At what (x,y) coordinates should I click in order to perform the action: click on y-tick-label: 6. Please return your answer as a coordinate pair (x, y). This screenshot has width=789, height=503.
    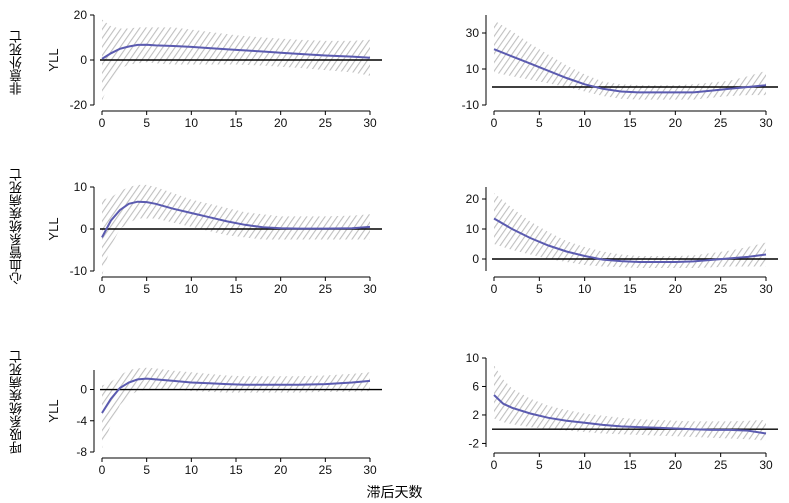
    Looking at the image, I should click on (475, 386).